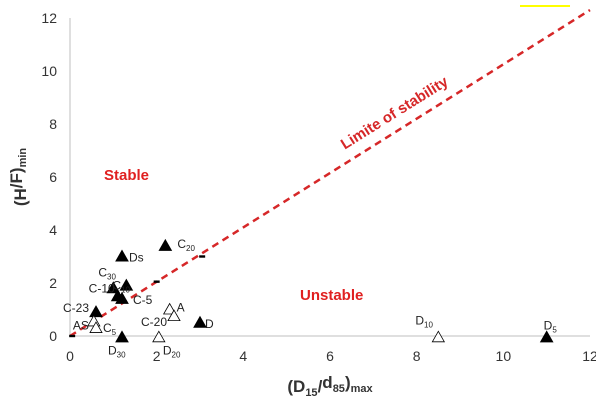  I want to click on x-tick-label: 6, so click(330, 356).